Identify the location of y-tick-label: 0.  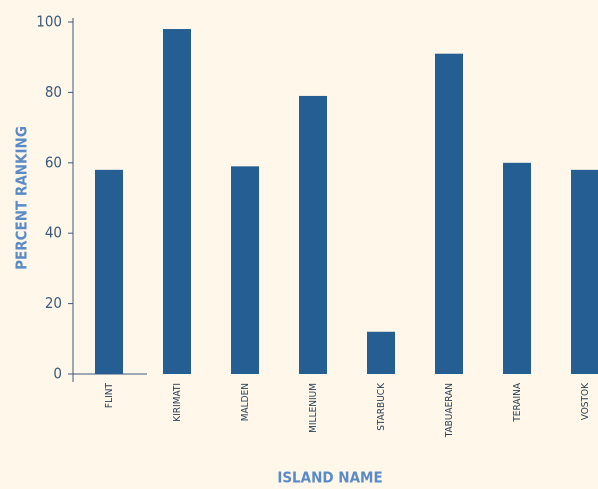
(57, 374).